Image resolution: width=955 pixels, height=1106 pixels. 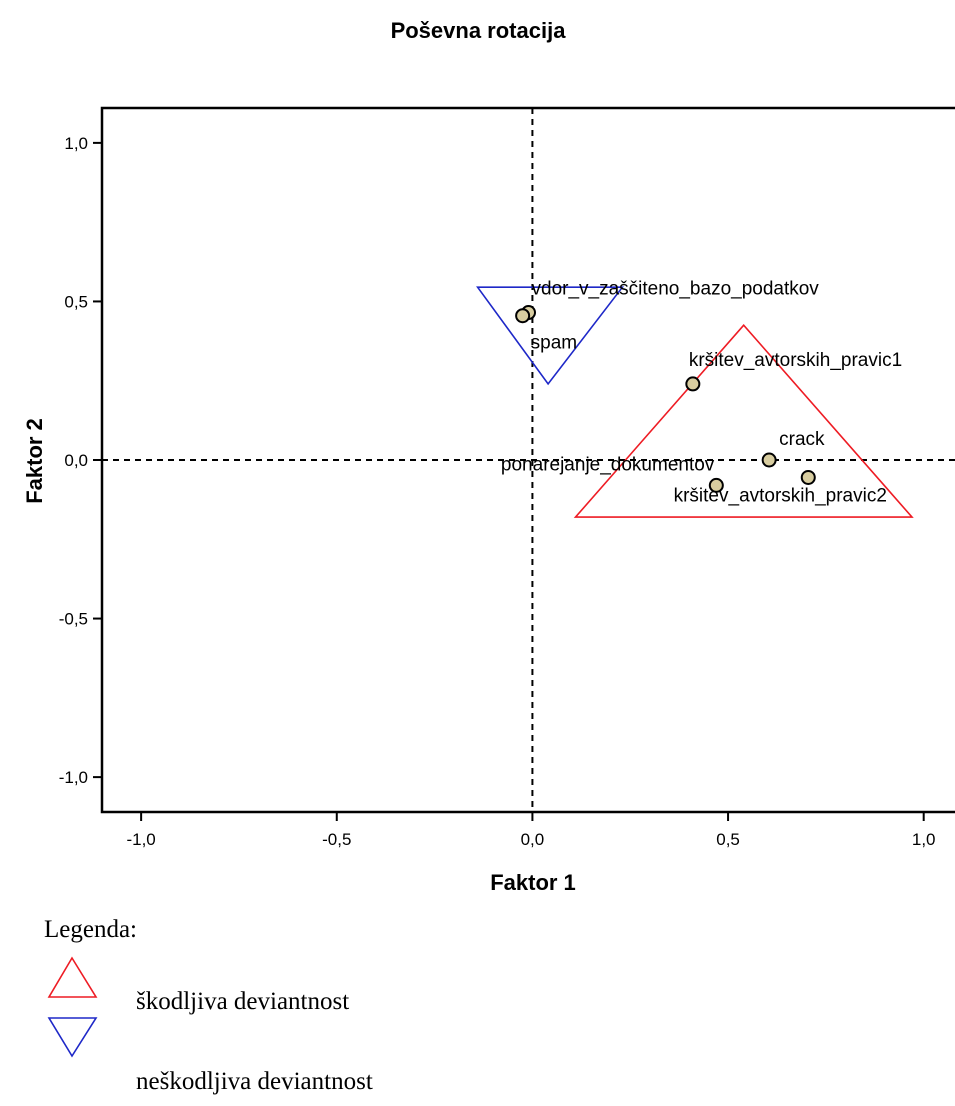 What do you see at coordinates (802, 439) in the screenshot?
I see `point-label: crack` at bounding box center [802, 439].